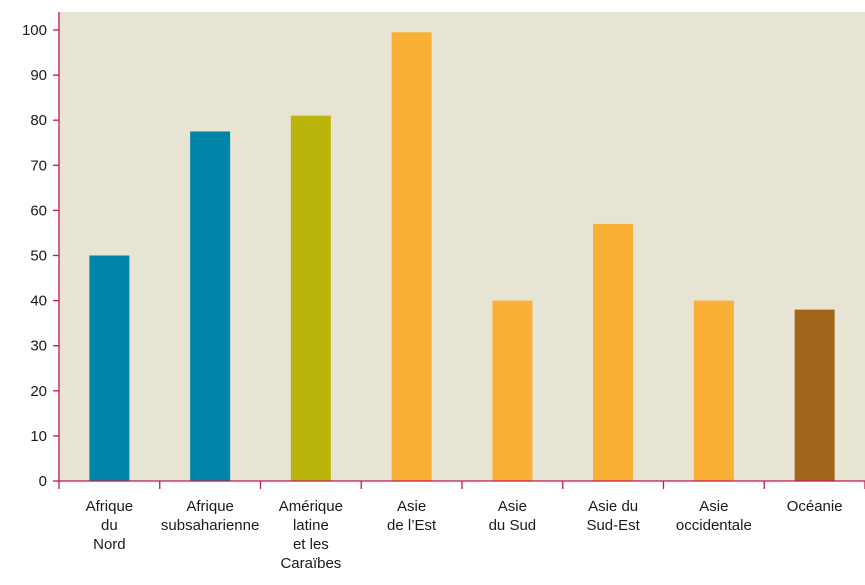 The image size is (865, 585). What do you see at coordinates (613, 516) in the screenshot?
I see `category-label: Asie du Sud-Est` at bounding box center [613, 516].